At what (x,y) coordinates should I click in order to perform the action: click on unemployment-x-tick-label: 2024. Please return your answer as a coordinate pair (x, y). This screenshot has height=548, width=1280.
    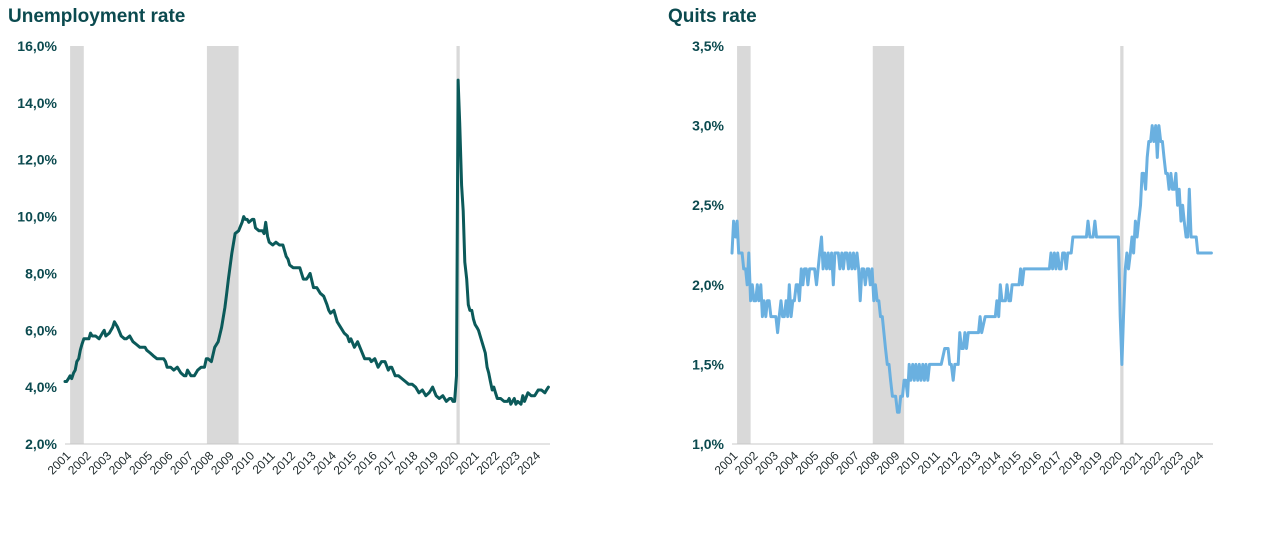
    Looking at the image, I should click on (528, 462).